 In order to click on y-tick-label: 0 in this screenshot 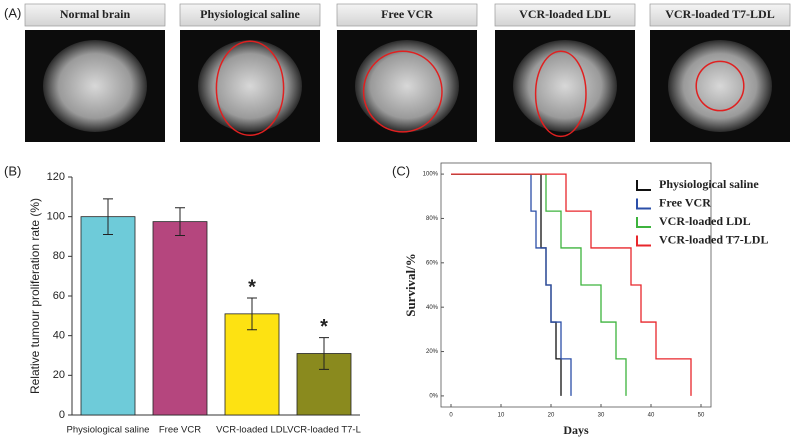, I will do `click(62, 415)`.